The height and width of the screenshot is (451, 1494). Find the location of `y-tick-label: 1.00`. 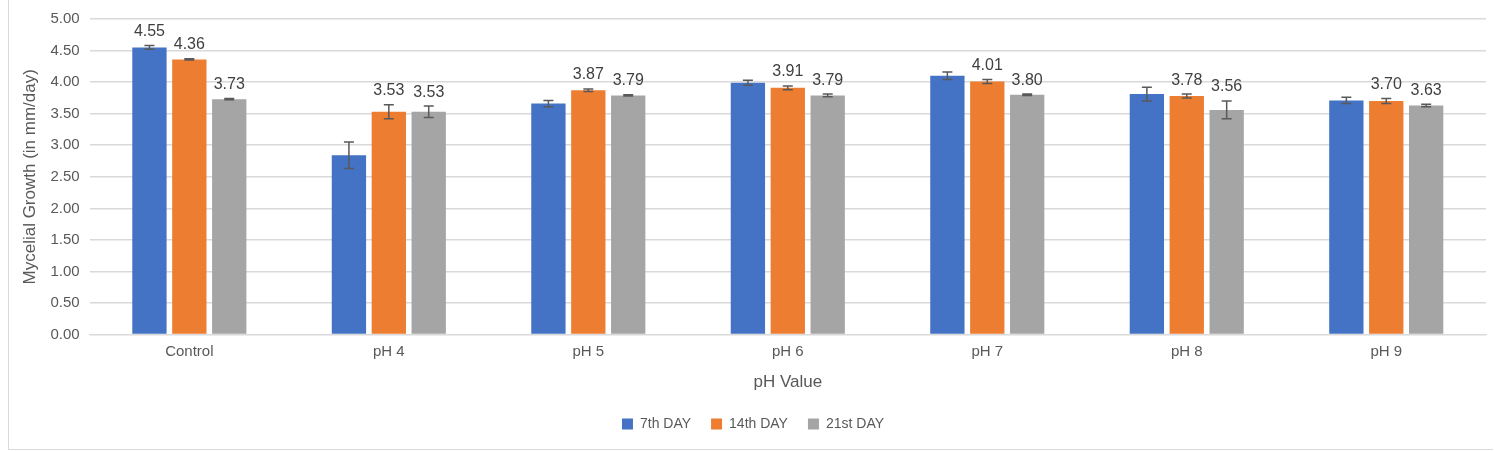

y-tick-label: 1.00 is located at coordinates (65, 270).